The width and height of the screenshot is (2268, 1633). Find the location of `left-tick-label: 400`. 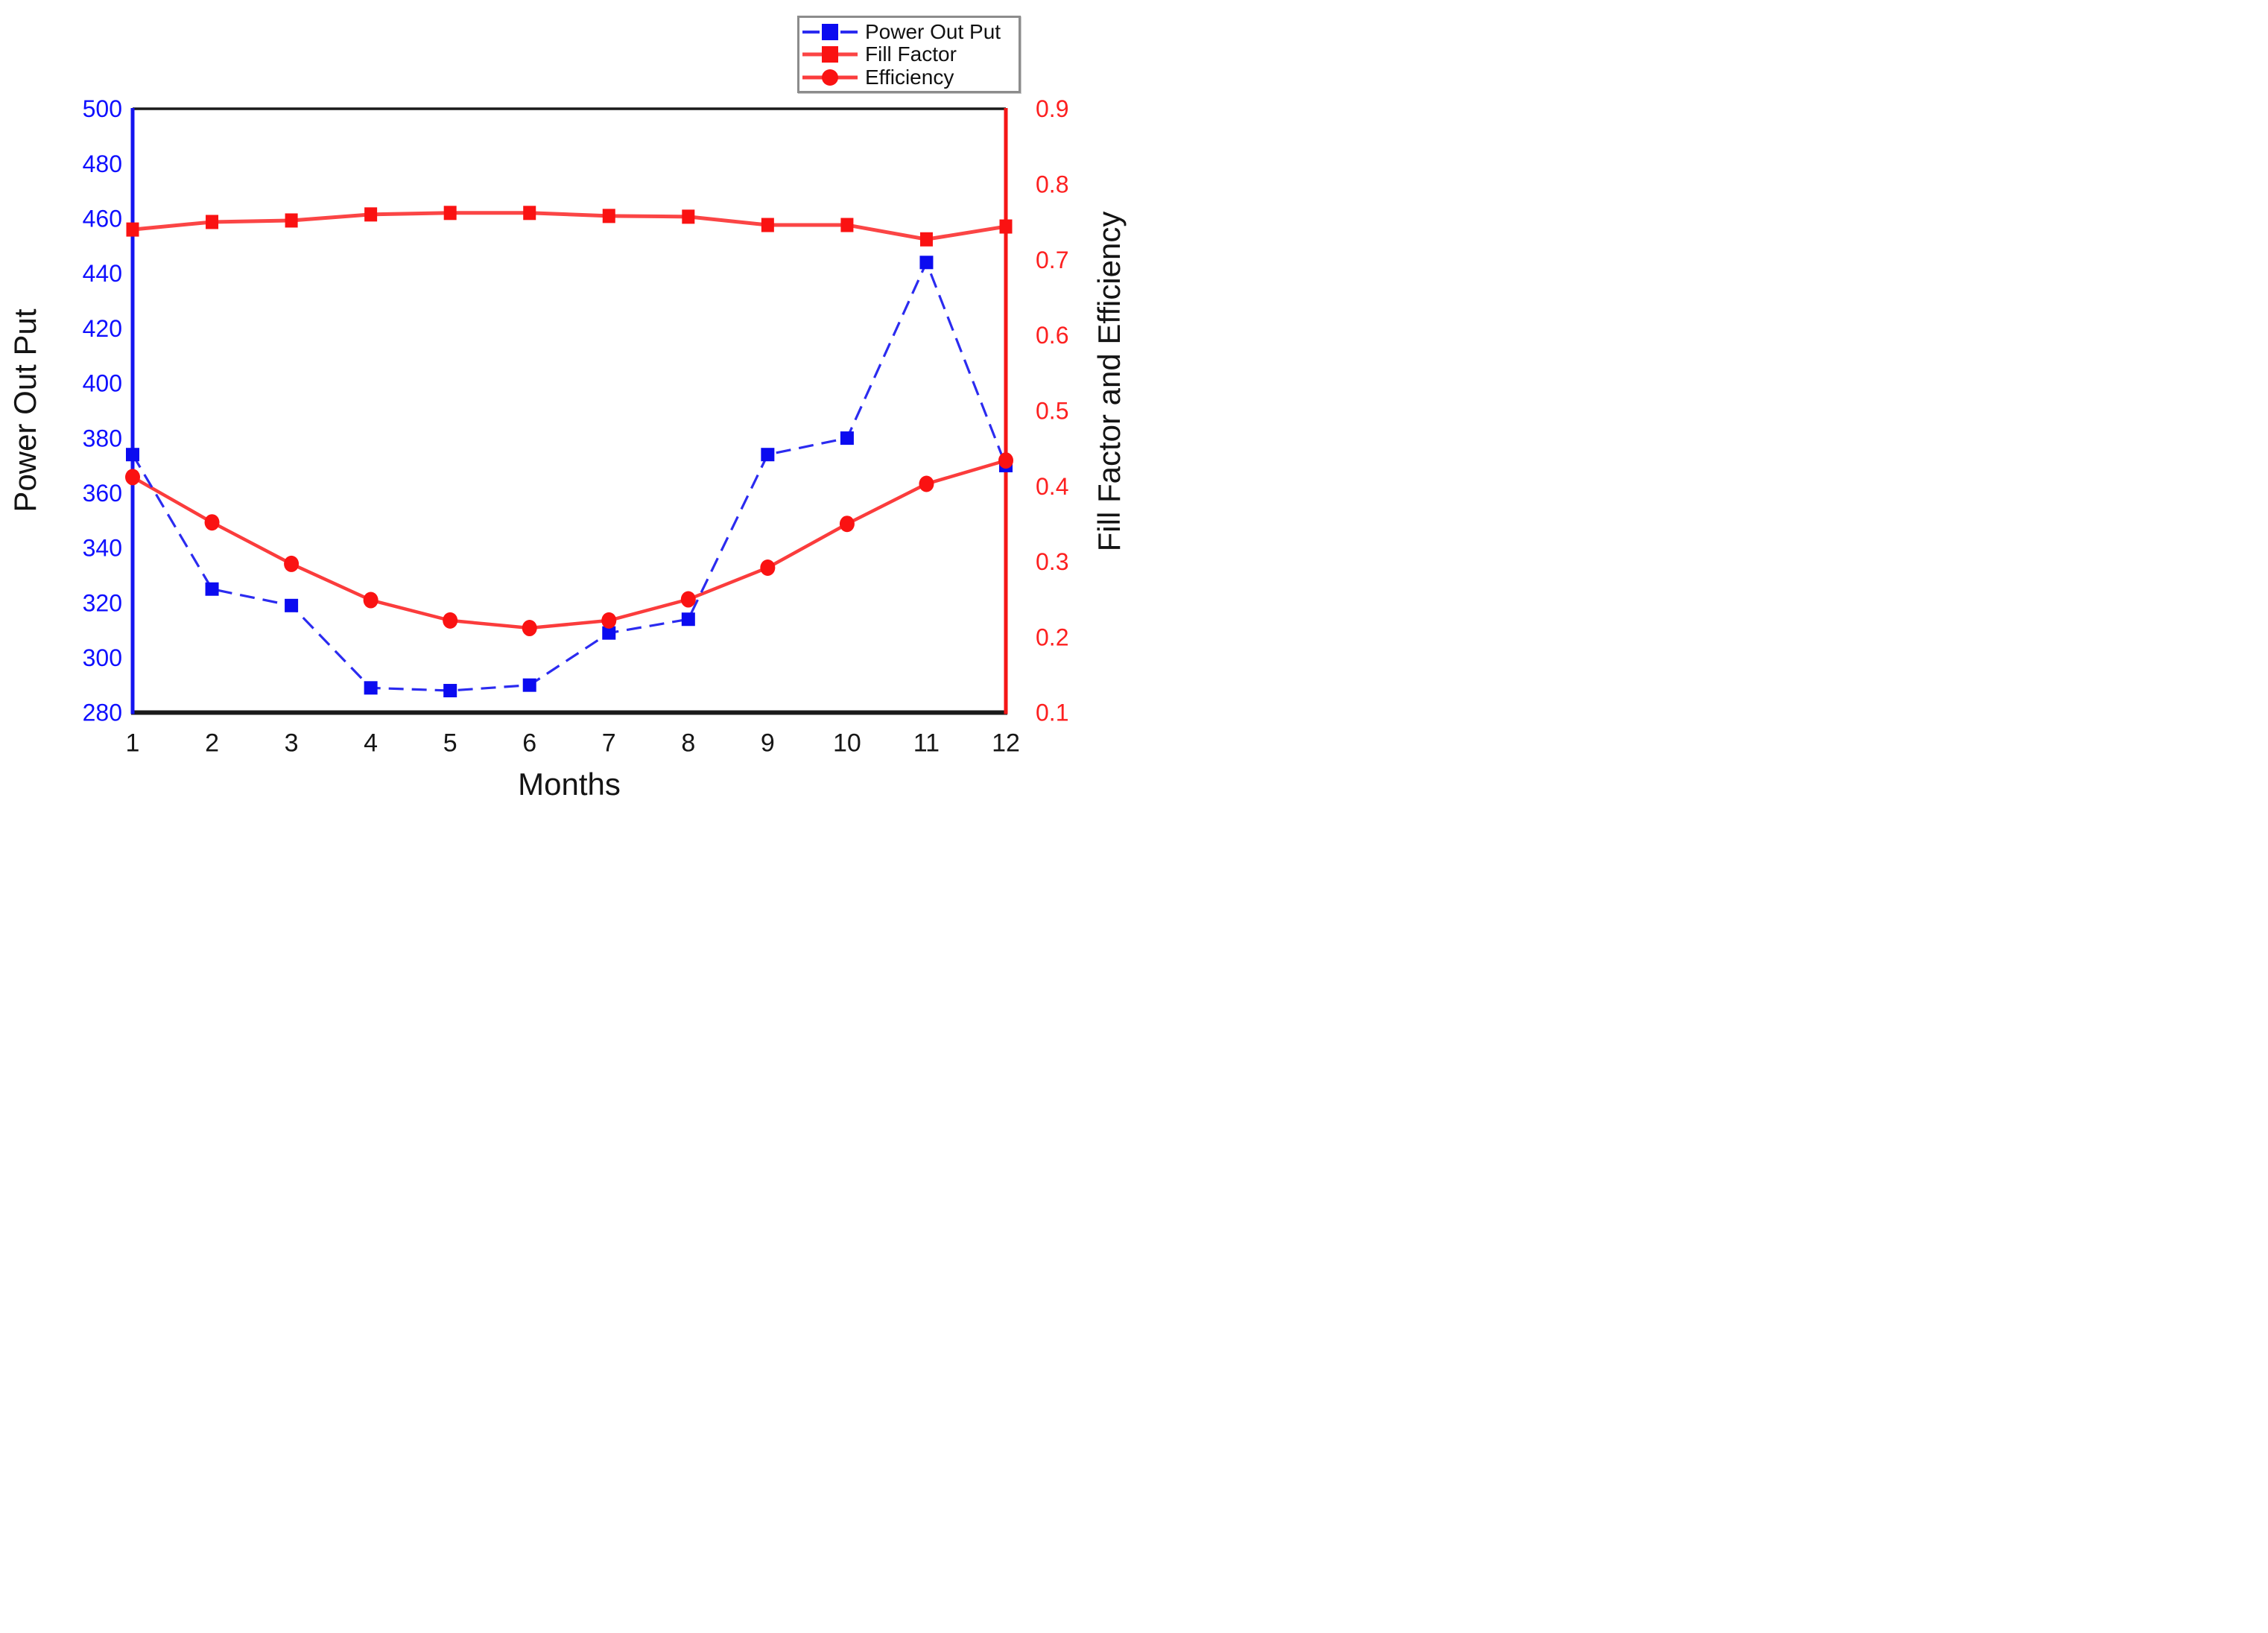

left-tick-label: 400 is located at coordinates (103, 383).